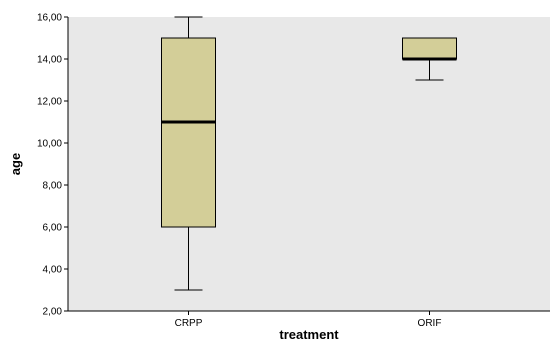 This screenshot has height=343, width=553. What do you see at coordinates (53, 165) in the screenshot?
I see `y-axis: 2,00 4,00 6,00 8,00 10,00 12,00 14,00 16,00` at bounding box center [53, 165].